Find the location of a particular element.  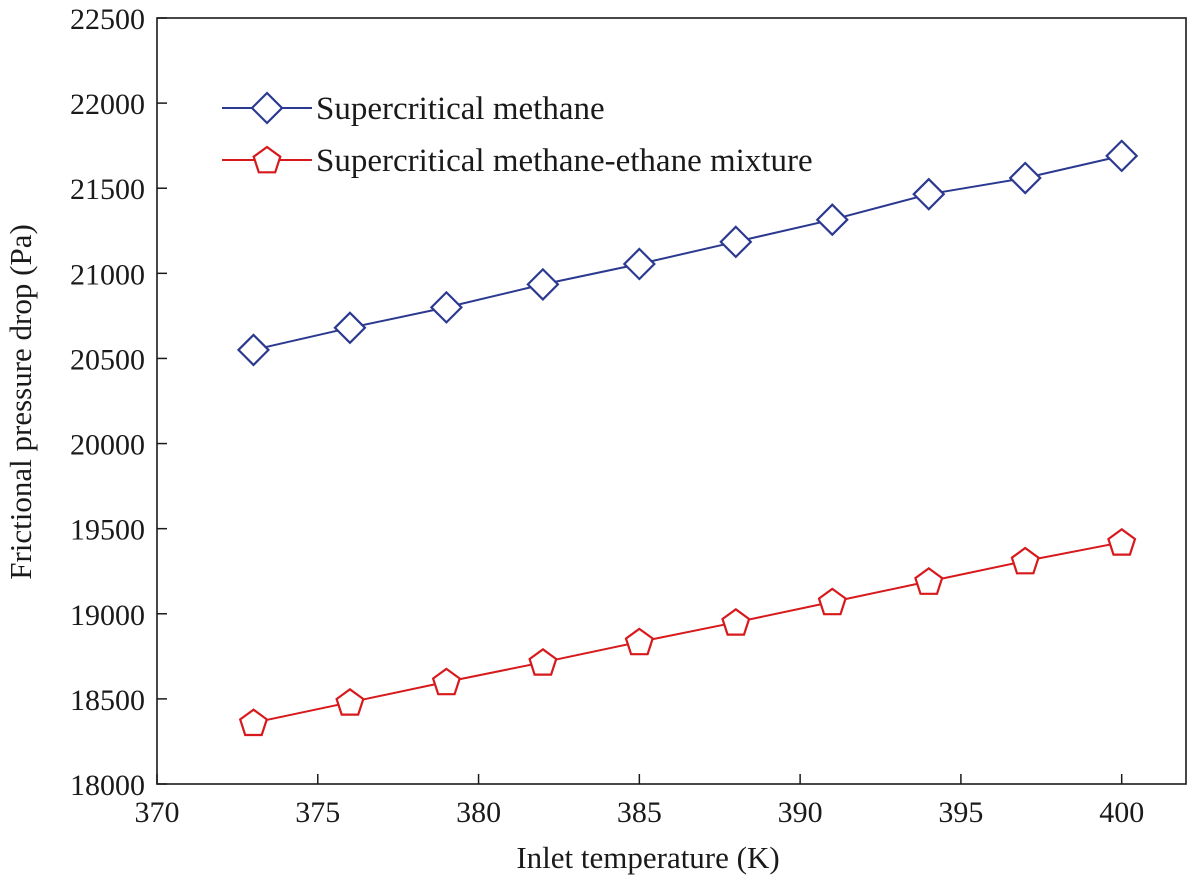

y-tick-label: 19000 is located at coordinates (107, 615).